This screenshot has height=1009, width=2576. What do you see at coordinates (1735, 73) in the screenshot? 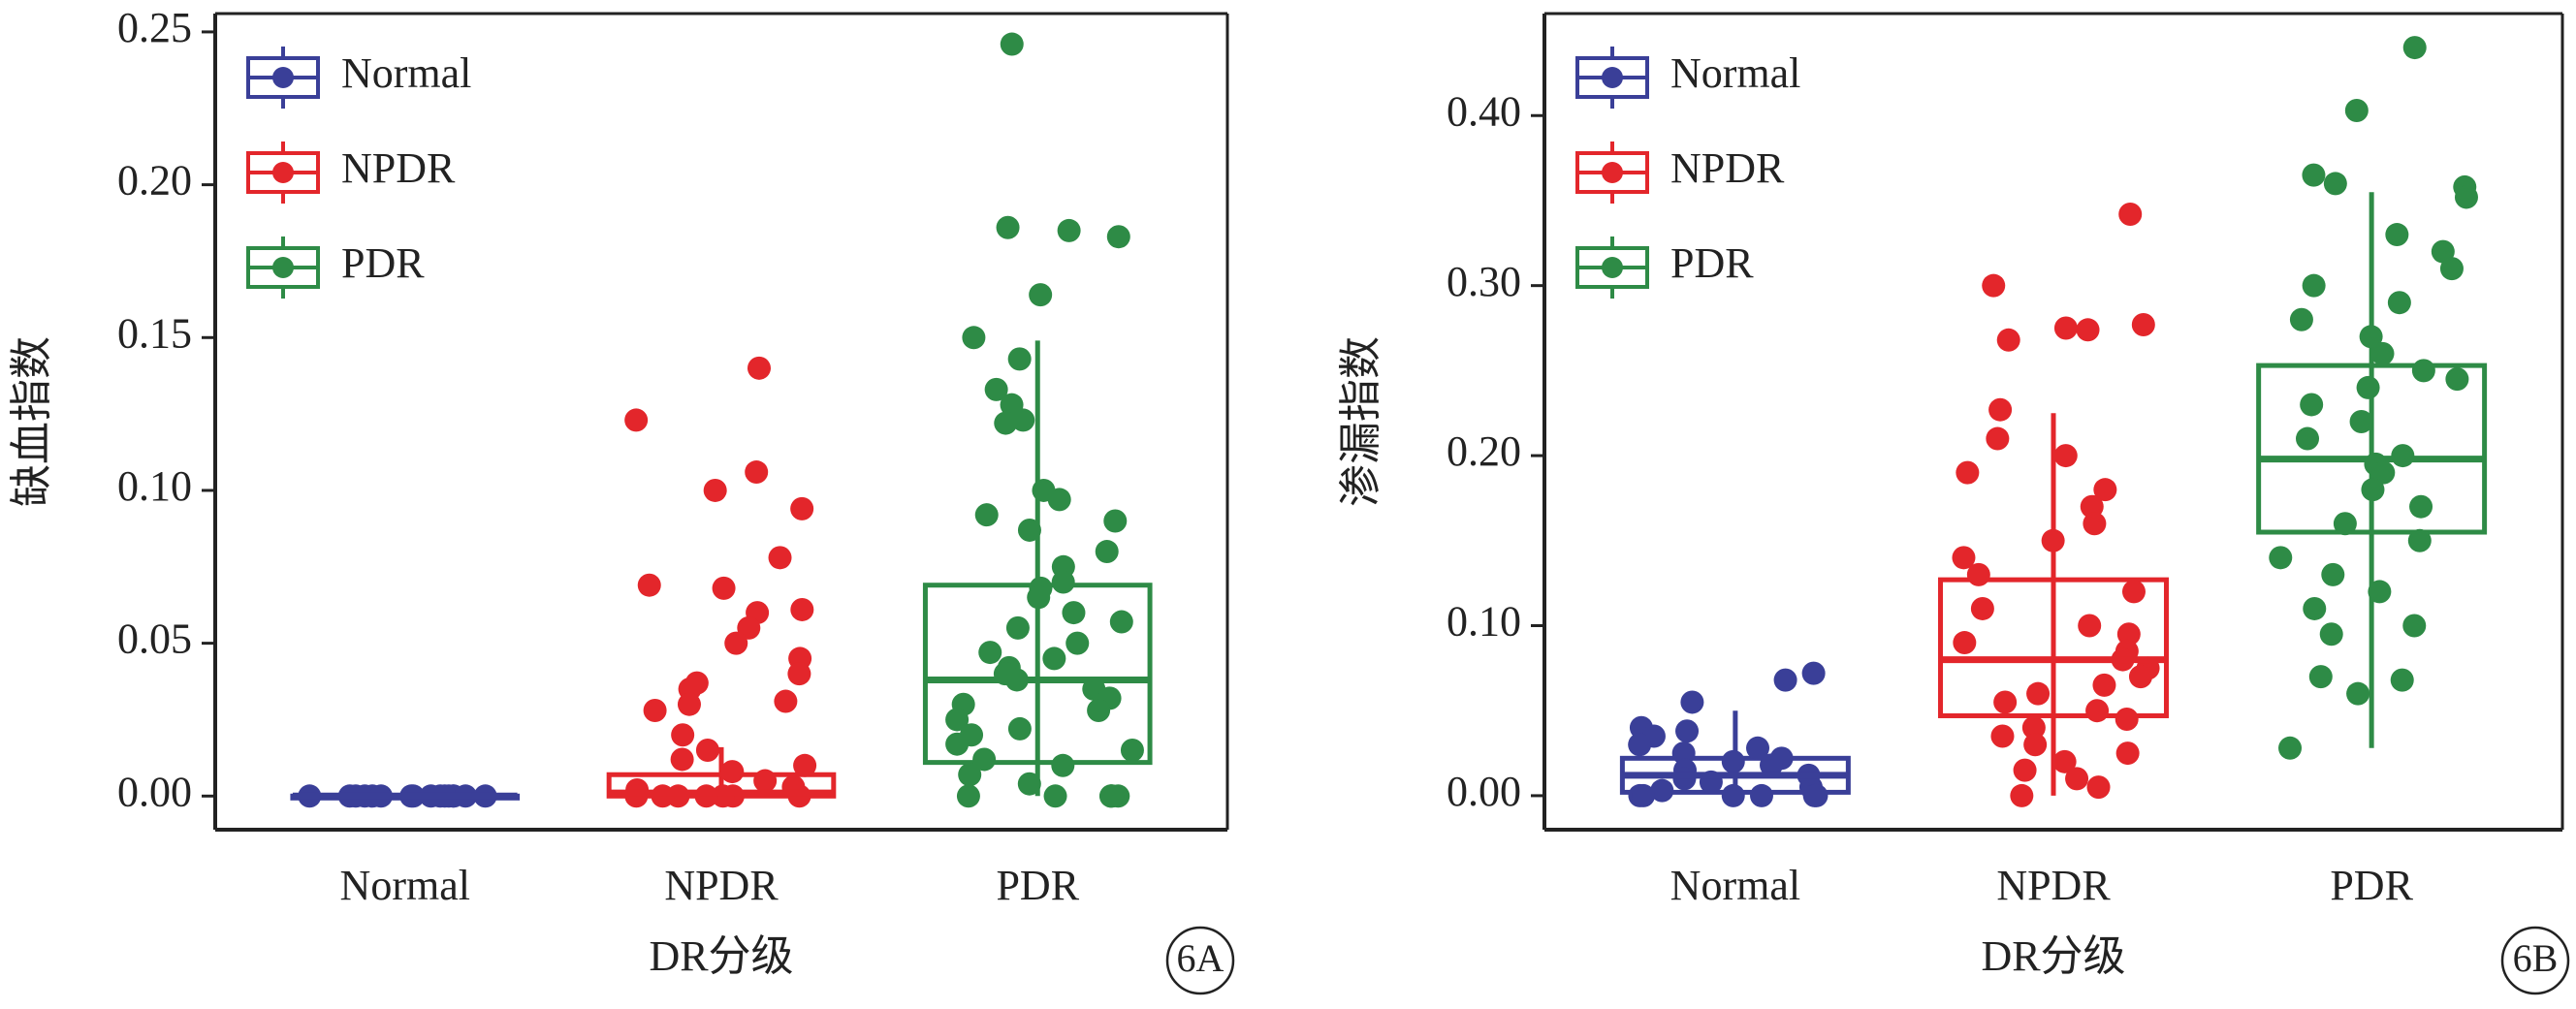
I see `legend-label: Normal` at bounding box center [1735, 73].